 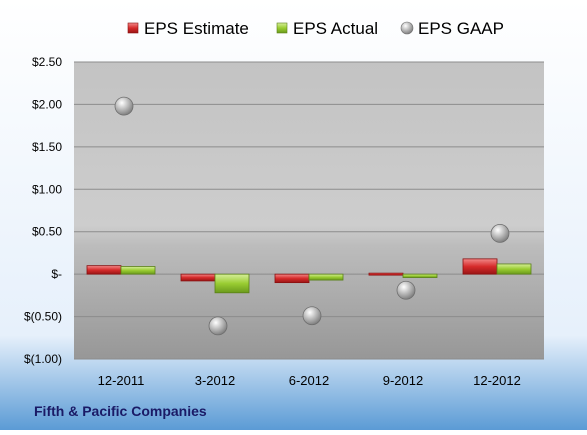 I want to click on y-tick-label: $(1.00), so click(x=43, y=359).